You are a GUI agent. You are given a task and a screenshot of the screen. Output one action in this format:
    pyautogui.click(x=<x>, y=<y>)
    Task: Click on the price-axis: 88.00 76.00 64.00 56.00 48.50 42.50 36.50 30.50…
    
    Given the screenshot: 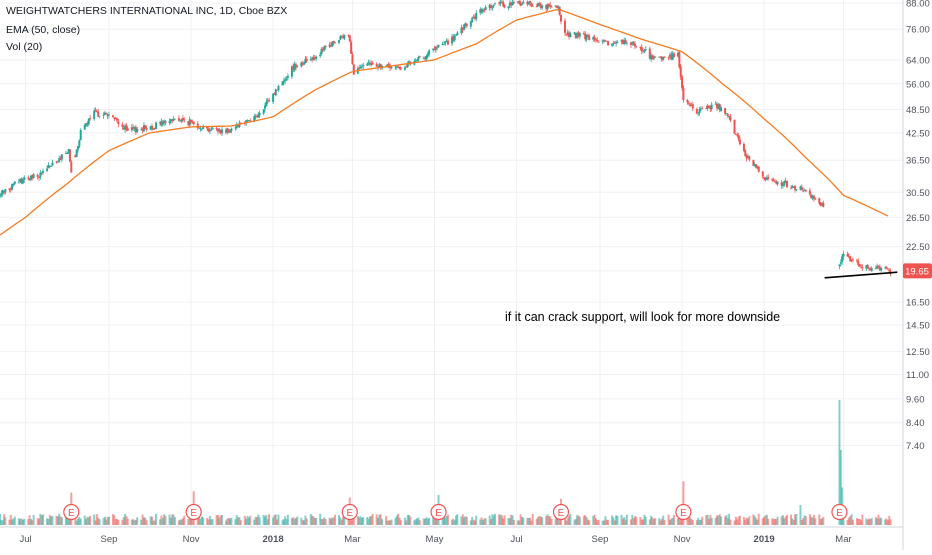 What is the action you would take?
    pyautogui.click(x=918, y=226)
    